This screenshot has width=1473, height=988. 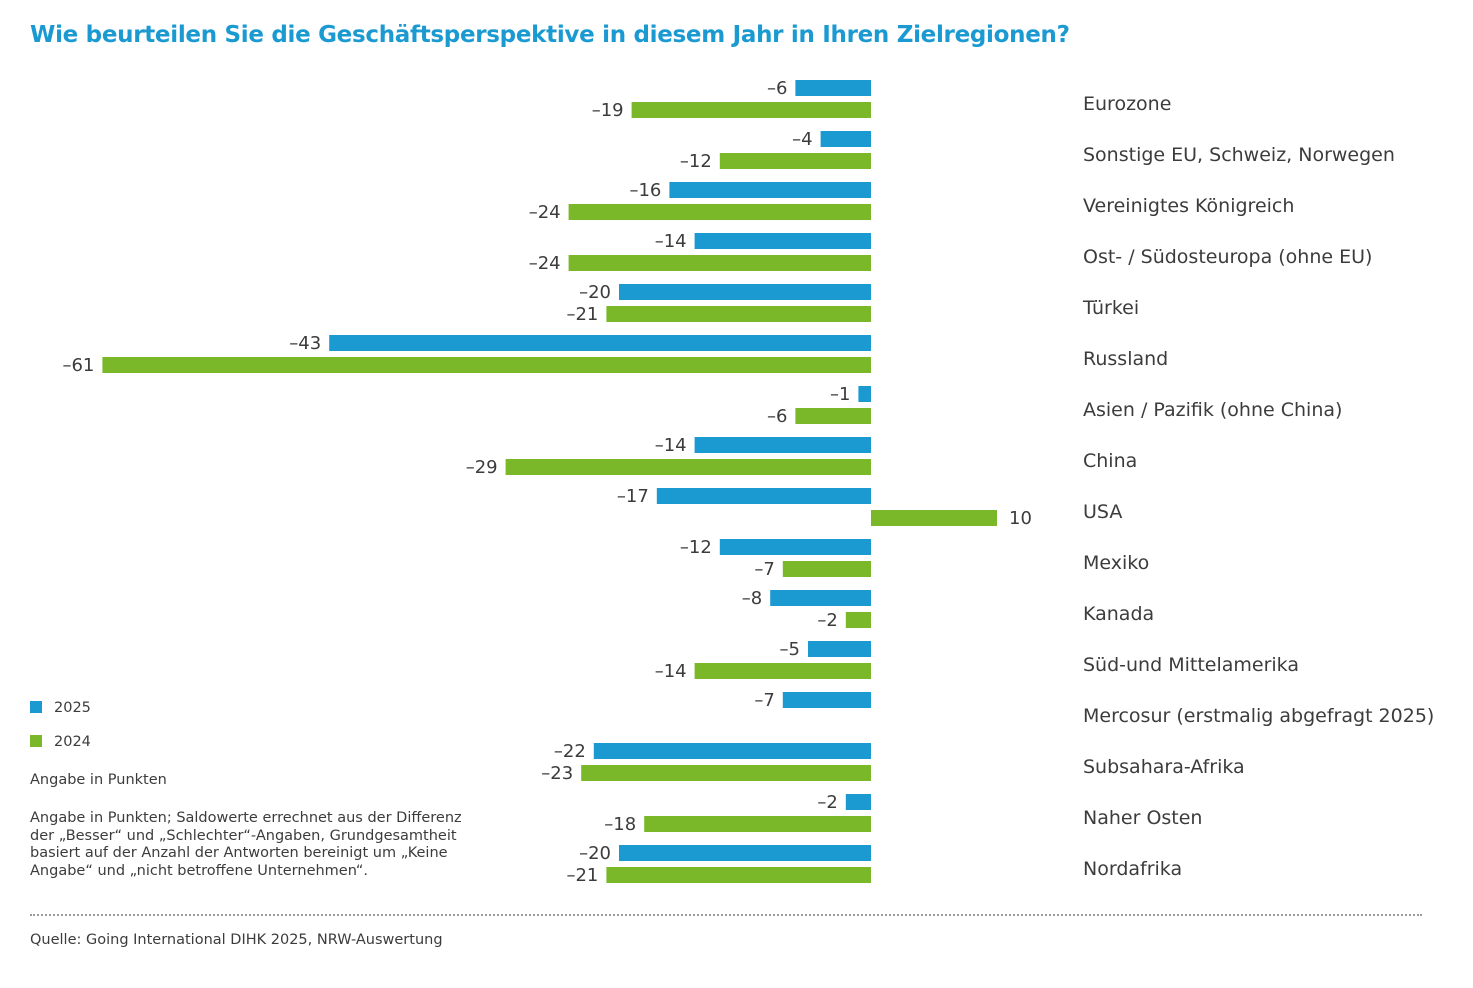 I want to click on data-label-2024-türkei: –21, so click(x=582, y=314).